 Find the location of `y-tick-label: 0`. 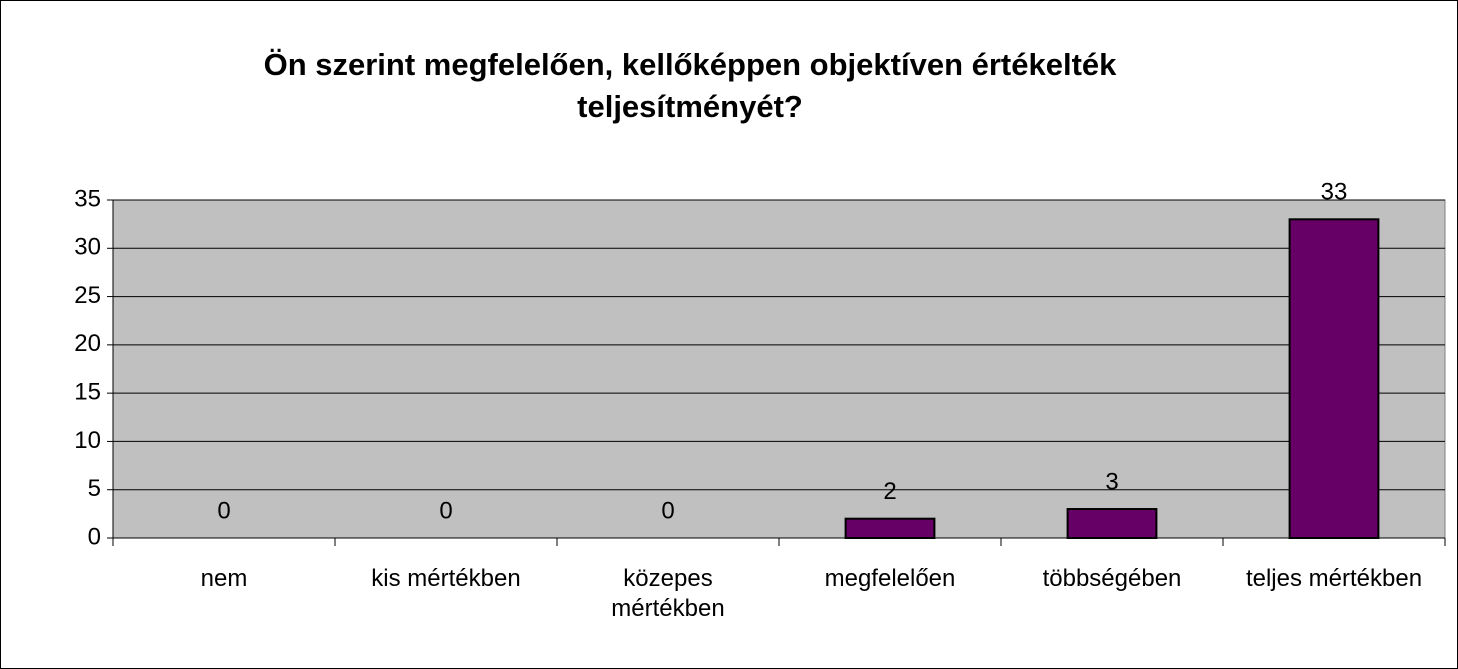

y-tick-label: 0 is located at coordinates (94, 536).